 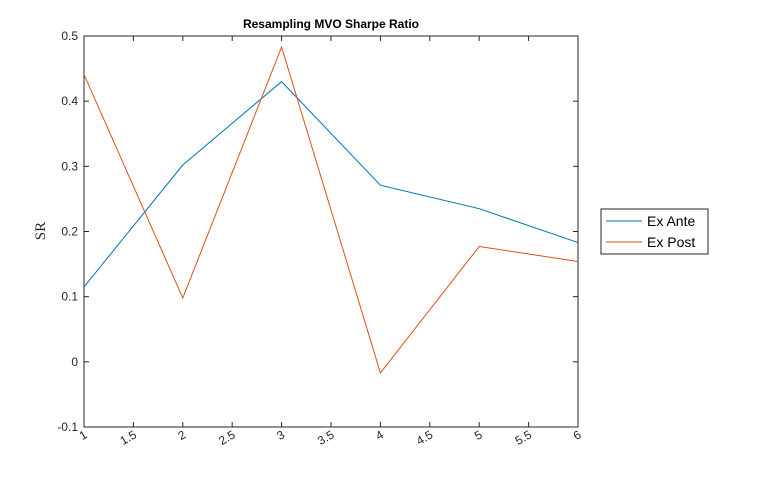 I want to click on y-tick-label: 0.4, so click(x=69, y=101).